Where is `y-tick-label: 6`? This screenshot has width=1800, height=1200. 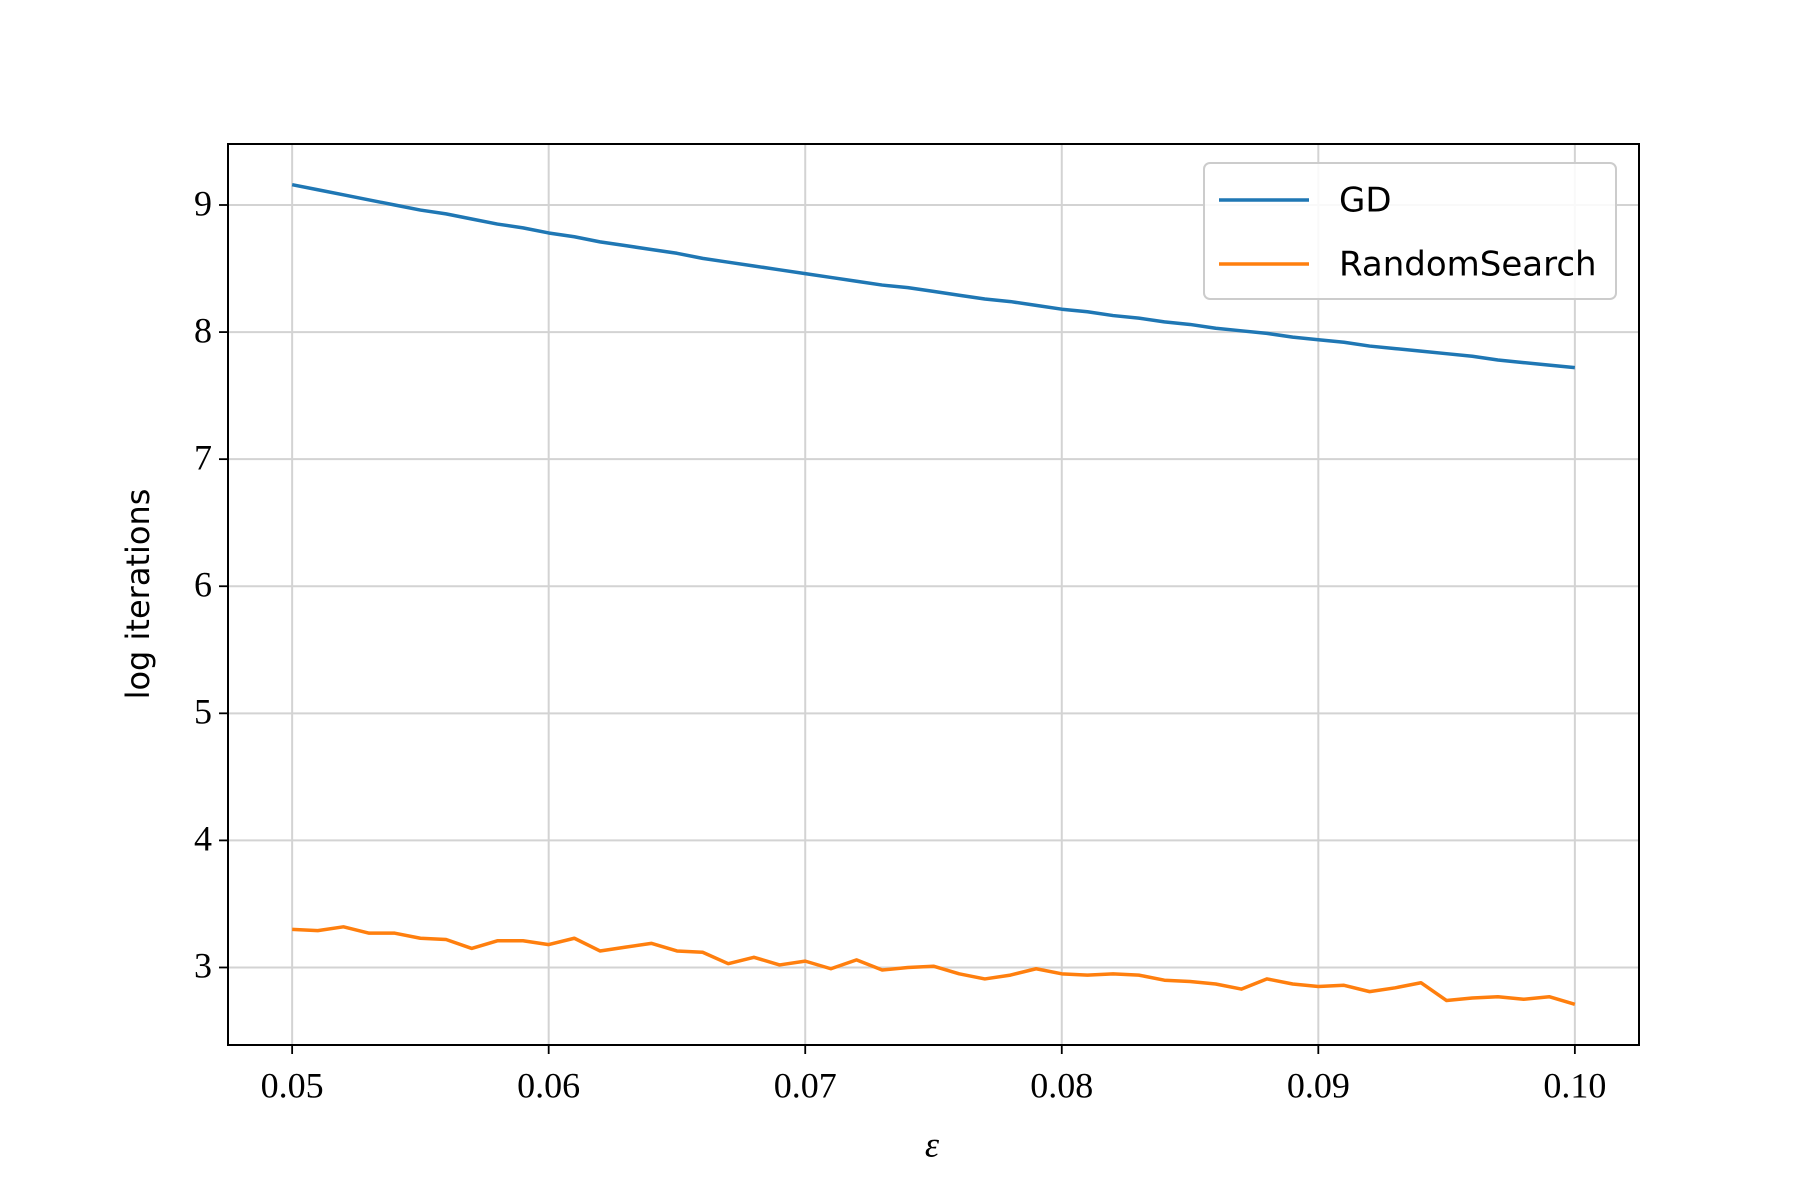 y-tick-label: 6 is located at coordinates (203, 585).